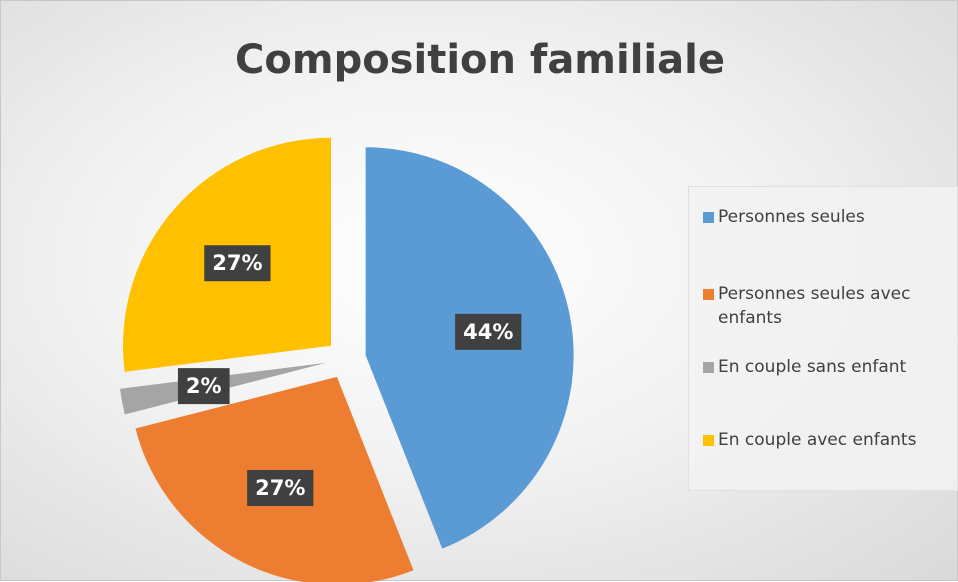 This screenshot has height=582, width=958. I want to click on legend-item: En couple sans enfant, so click(828, 367).